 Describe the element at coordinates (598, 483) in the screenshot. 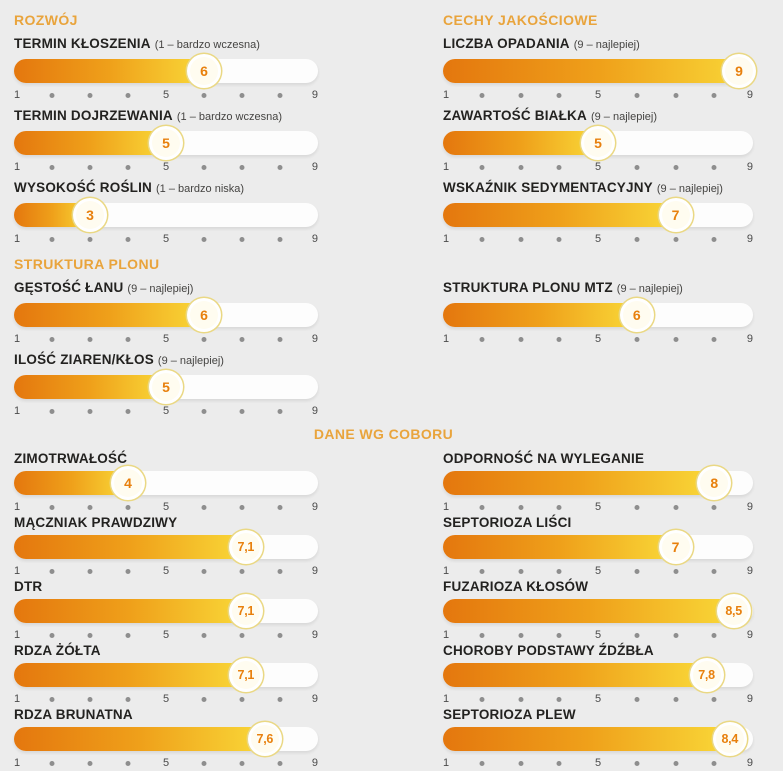

I see `rating-bar: 8` at that location.